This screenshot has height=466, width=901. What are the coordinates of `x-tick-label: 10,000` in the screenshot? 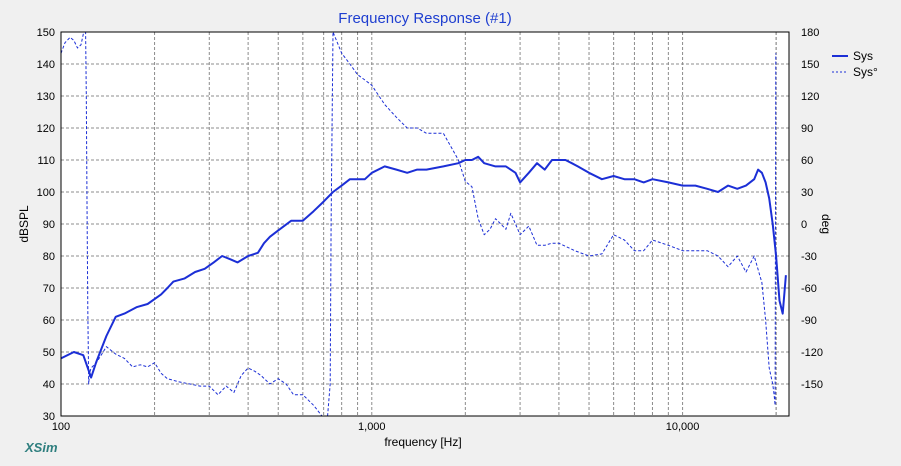 It's located at (683, 427).